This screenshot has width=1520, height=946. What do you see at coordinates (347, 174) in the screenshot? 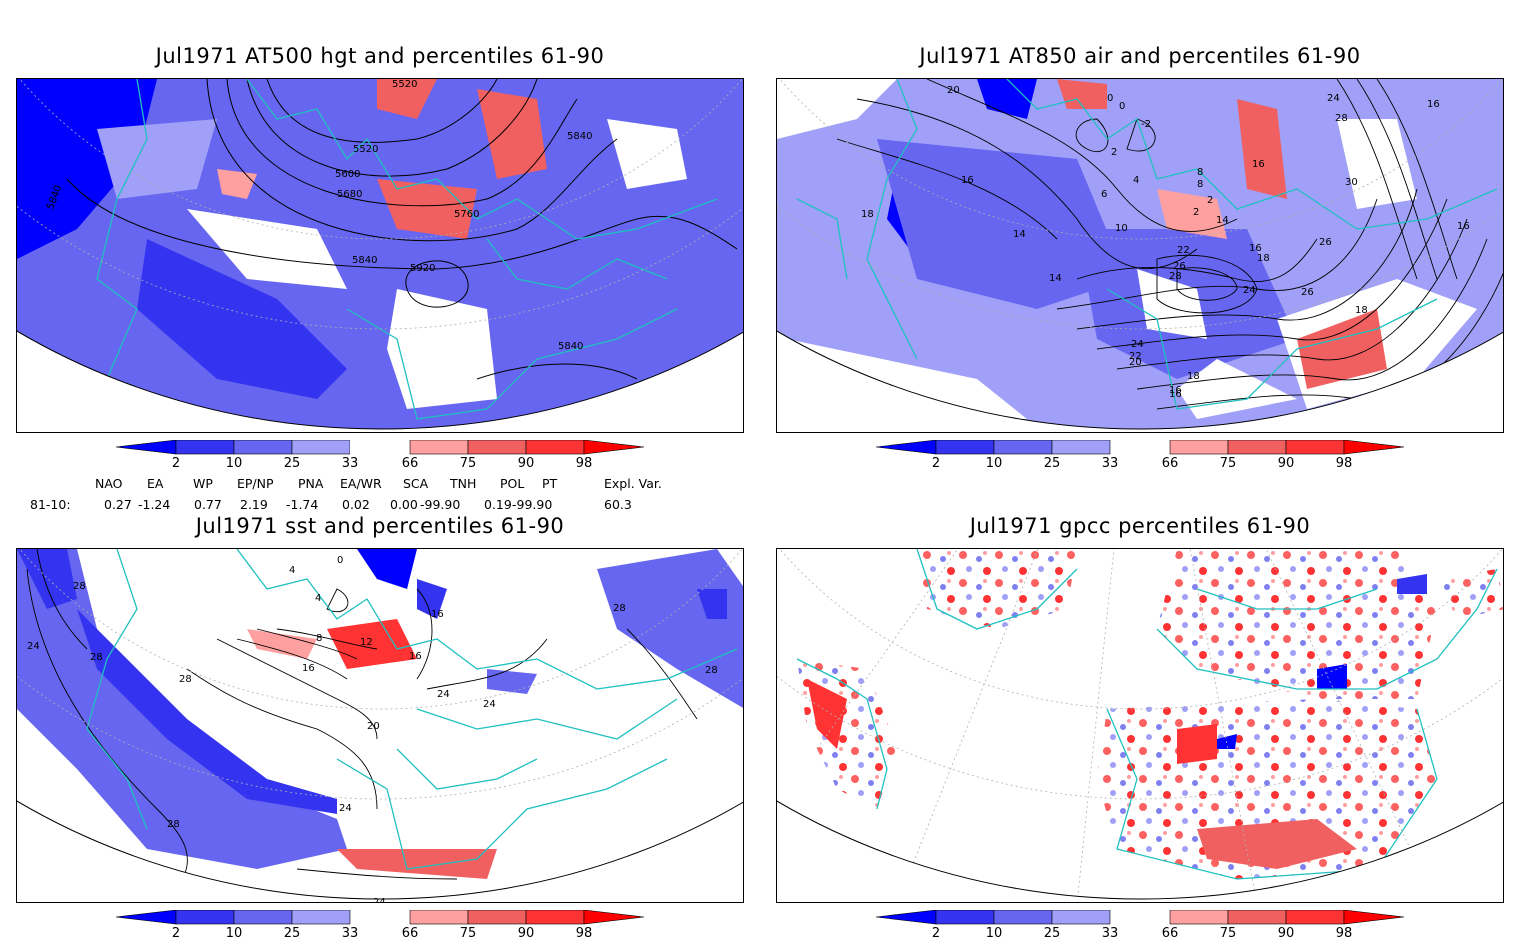
I see `contour-label: 5600` at bounding box center [347, 174].